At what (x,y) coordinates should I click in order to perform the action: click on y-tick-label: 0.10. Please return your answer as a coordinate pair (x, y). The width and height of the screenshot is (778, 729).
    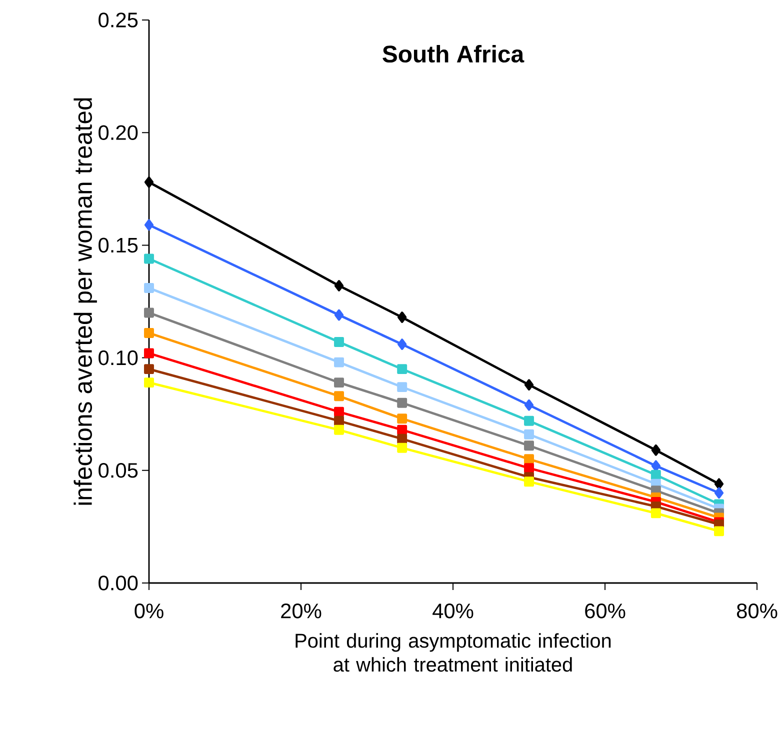
    Looking at the image, I should click on (118, 358).